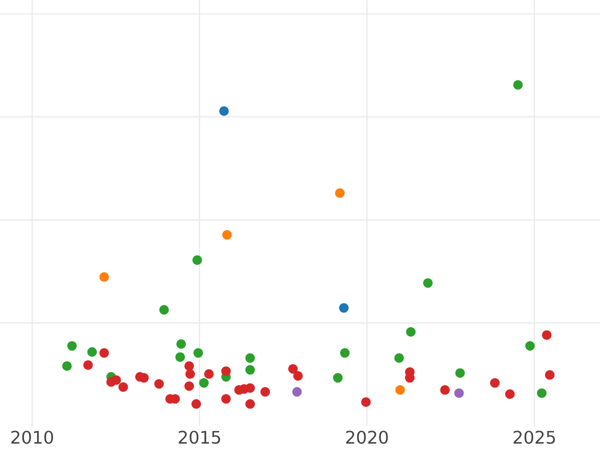 This screenshot has width=600, height=450. Describe the element at coordinates (367, 437) in the screenshot. I see `x-tick-label: 2020` at that location.